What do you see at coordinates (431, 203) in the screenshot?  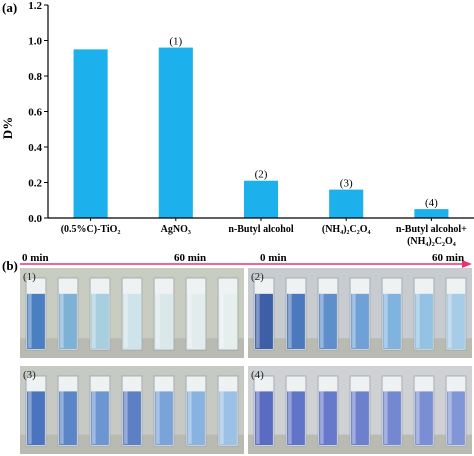 I see `bar-annotation: (4)` at bounding box center [431, 203].